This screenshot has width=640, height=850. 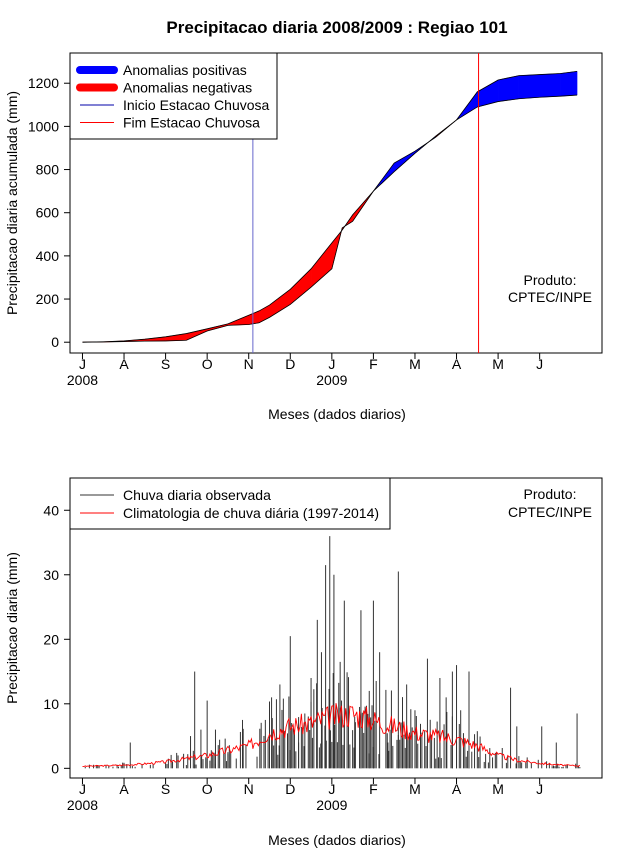 What do you see at coordinates (51, 704) in the screenshot?
I see `y-tick-label: 10` at bounding box center [51, 704].